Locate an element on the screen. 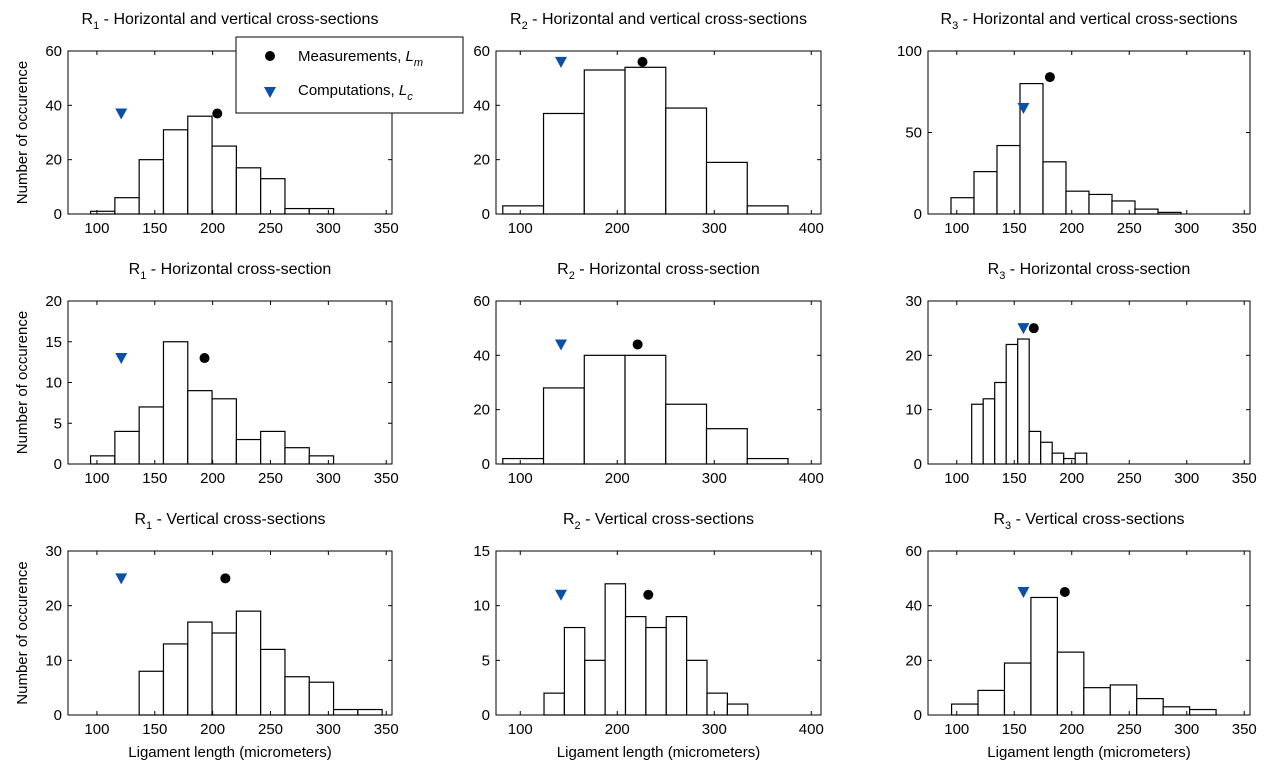 This screenshot has width=1276, height=763. x-tick-label: 250 is located at coordinates (1129, 228).